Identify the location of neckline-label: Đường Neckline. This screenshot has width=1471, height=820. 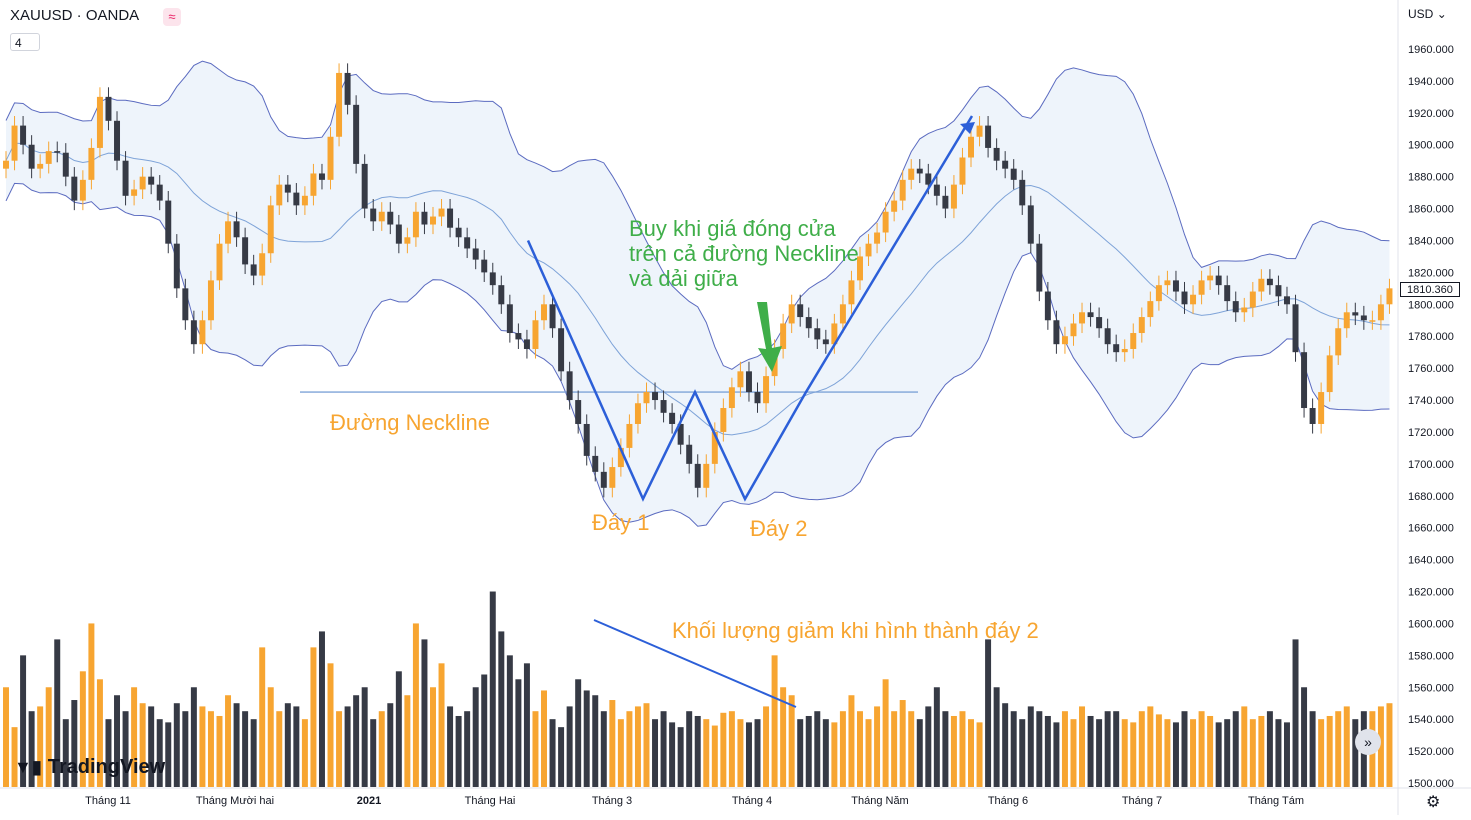
(410, 422).